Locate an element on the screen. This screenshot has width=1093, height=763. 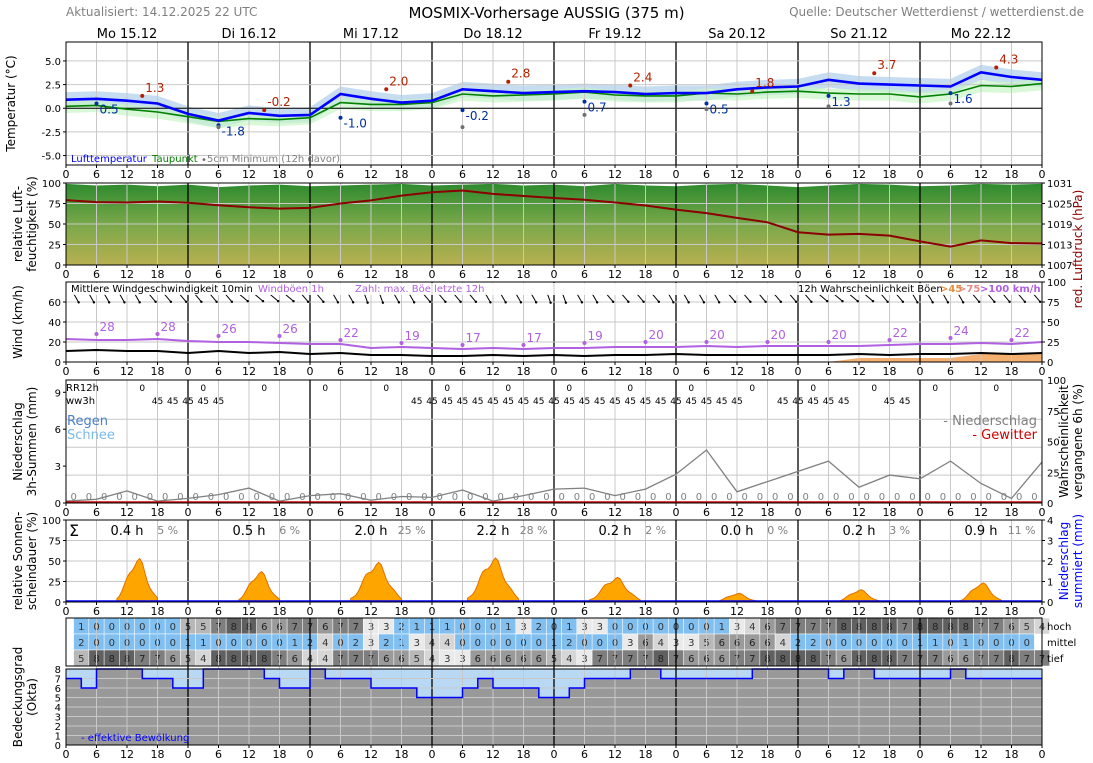
y2-tick-label: 100 is located at coordinates (1056, 283).